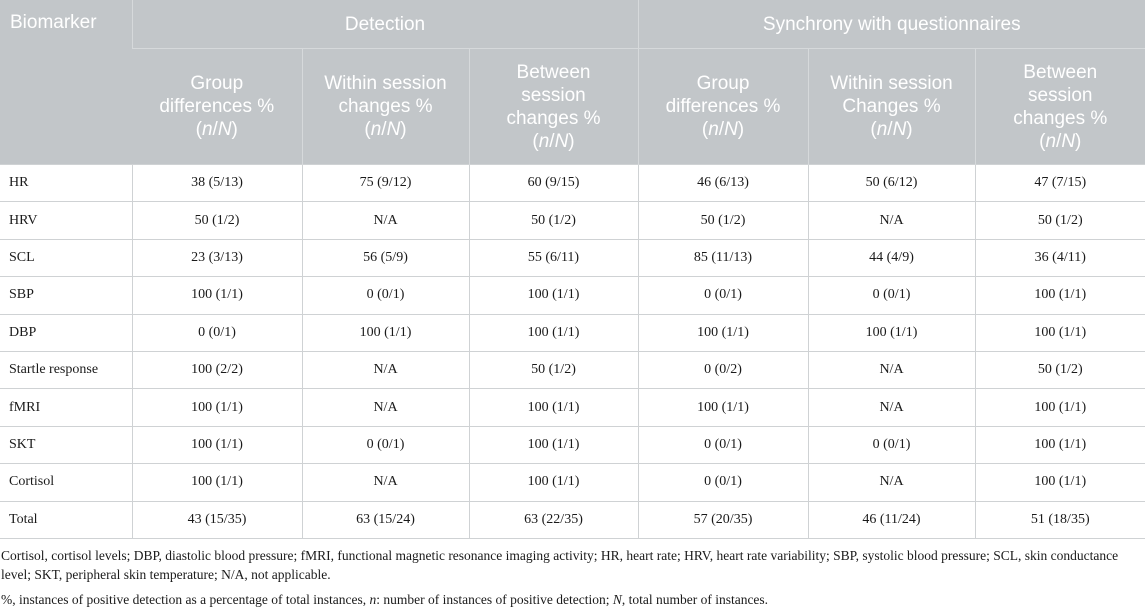 This screenshot has width=1145, height=616. What do you see at coordinates (66, 332) in the screenshot?
I see `biomarker-name: DBP` at bounding box center [66, 332].